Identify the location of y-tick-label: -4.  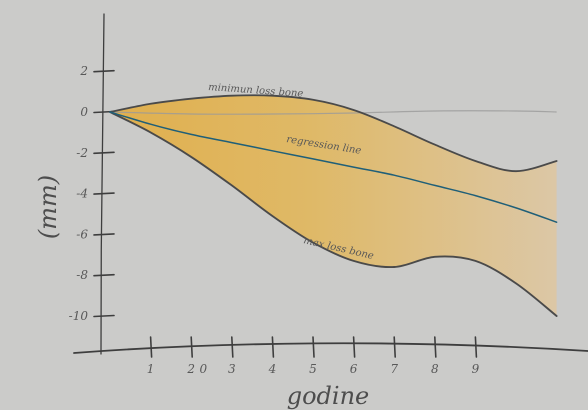
(82, 194).